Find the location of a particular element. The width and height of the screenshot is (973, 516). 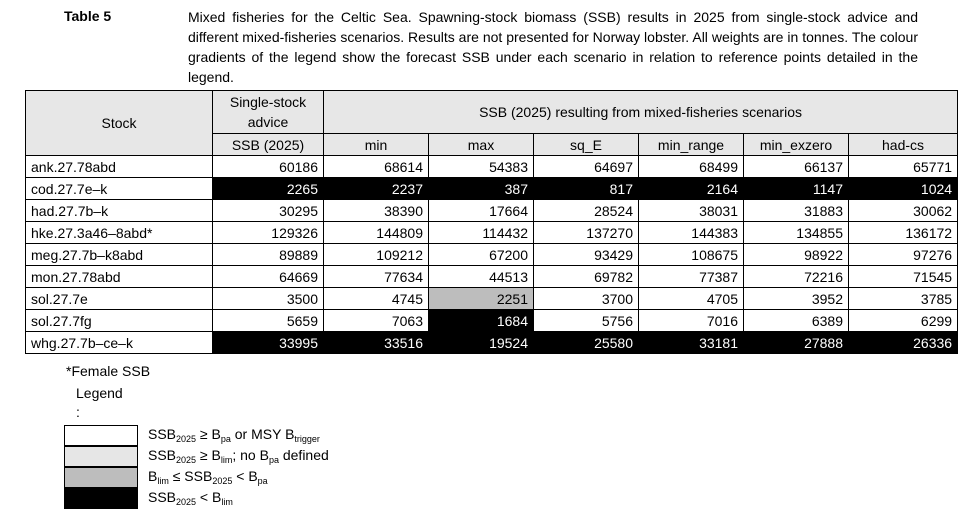

stock-name: meg.27.7b–k8abd is located at coordinates (119, 254).